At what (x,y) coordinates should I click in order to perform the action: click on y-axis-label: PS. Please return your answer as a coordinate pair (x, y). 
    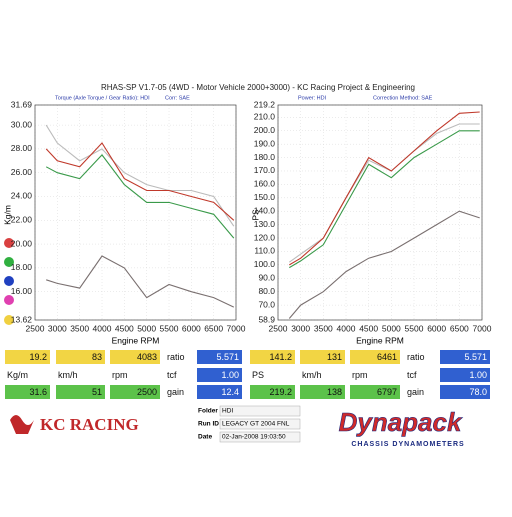
    Looking at the image, I should click on (255, 215).